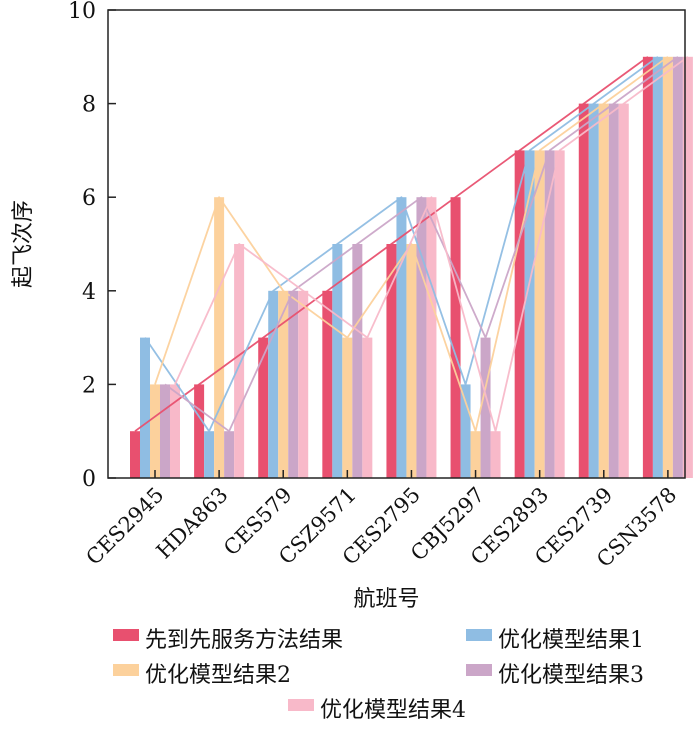 The height and width of the screenshot is (729, 700). I want to click on legend-label: 优化模型结果2, so click(218, 675).